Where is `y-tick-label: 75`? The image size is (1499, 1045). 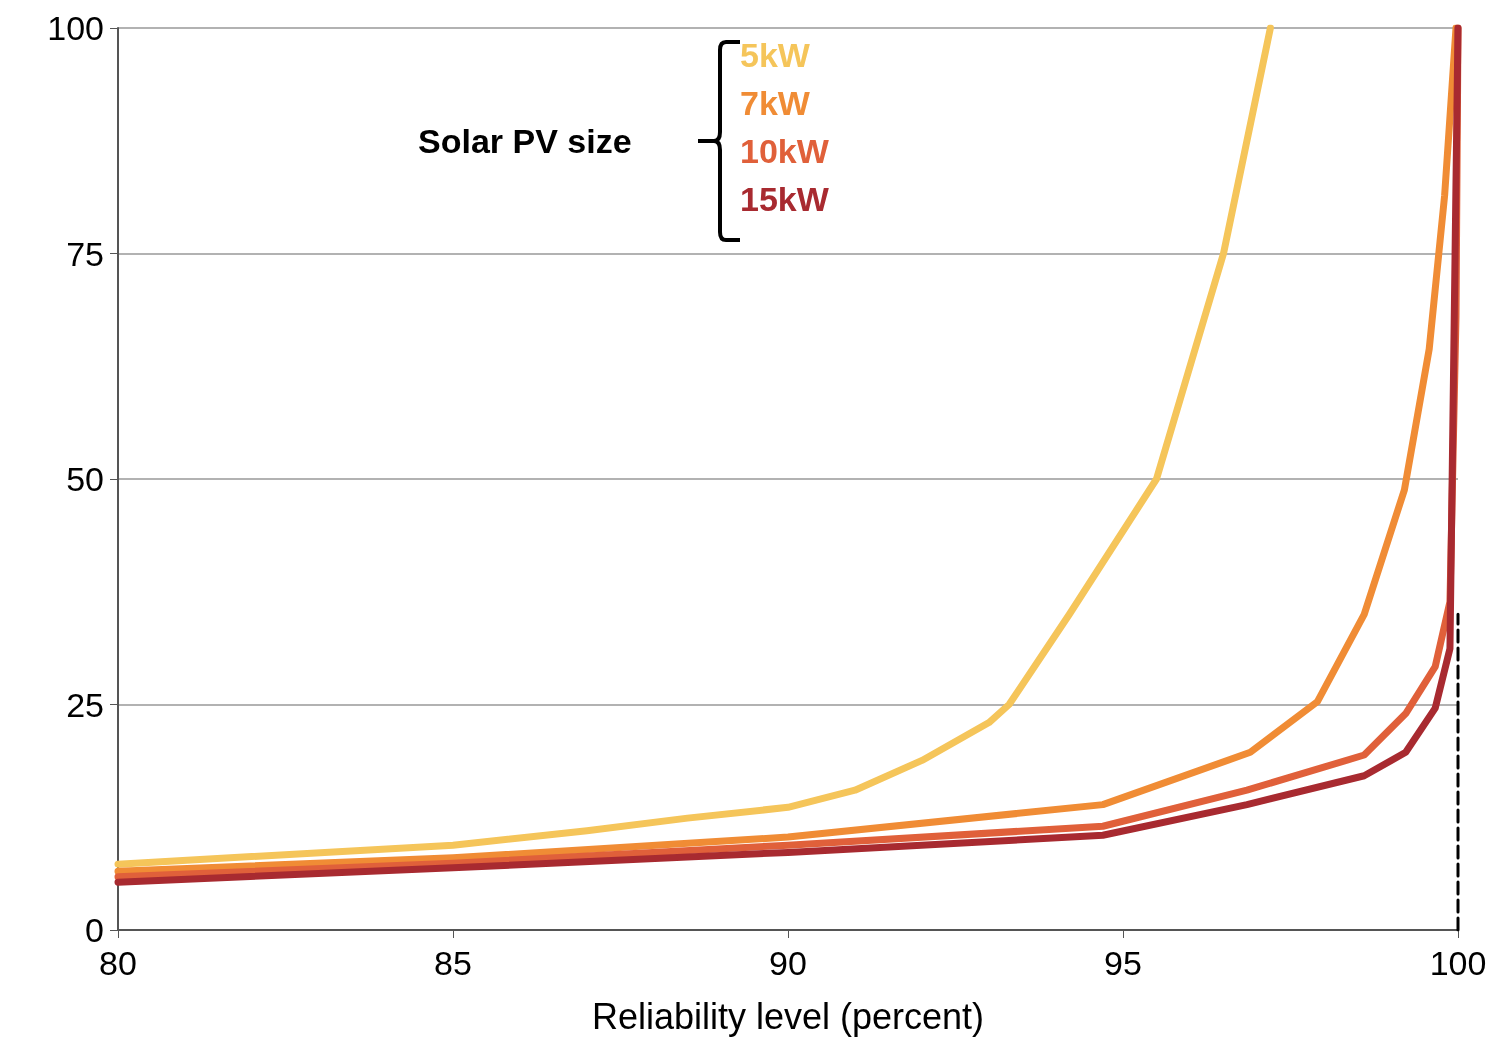
y-tick-label: 75 is located at coordinates (85, 253).